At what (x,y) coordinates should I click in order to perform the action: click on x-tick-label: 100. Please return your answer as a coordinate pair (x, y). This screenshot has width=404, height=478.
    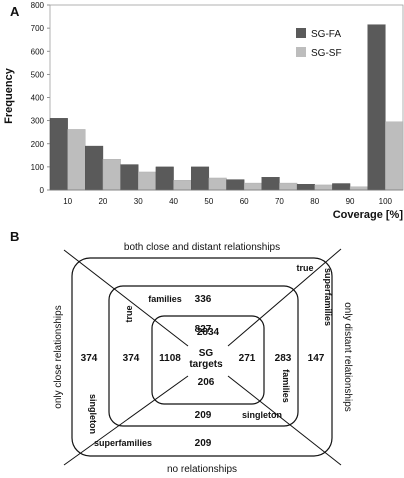
    Looking at the image, I should click on (386, 201).